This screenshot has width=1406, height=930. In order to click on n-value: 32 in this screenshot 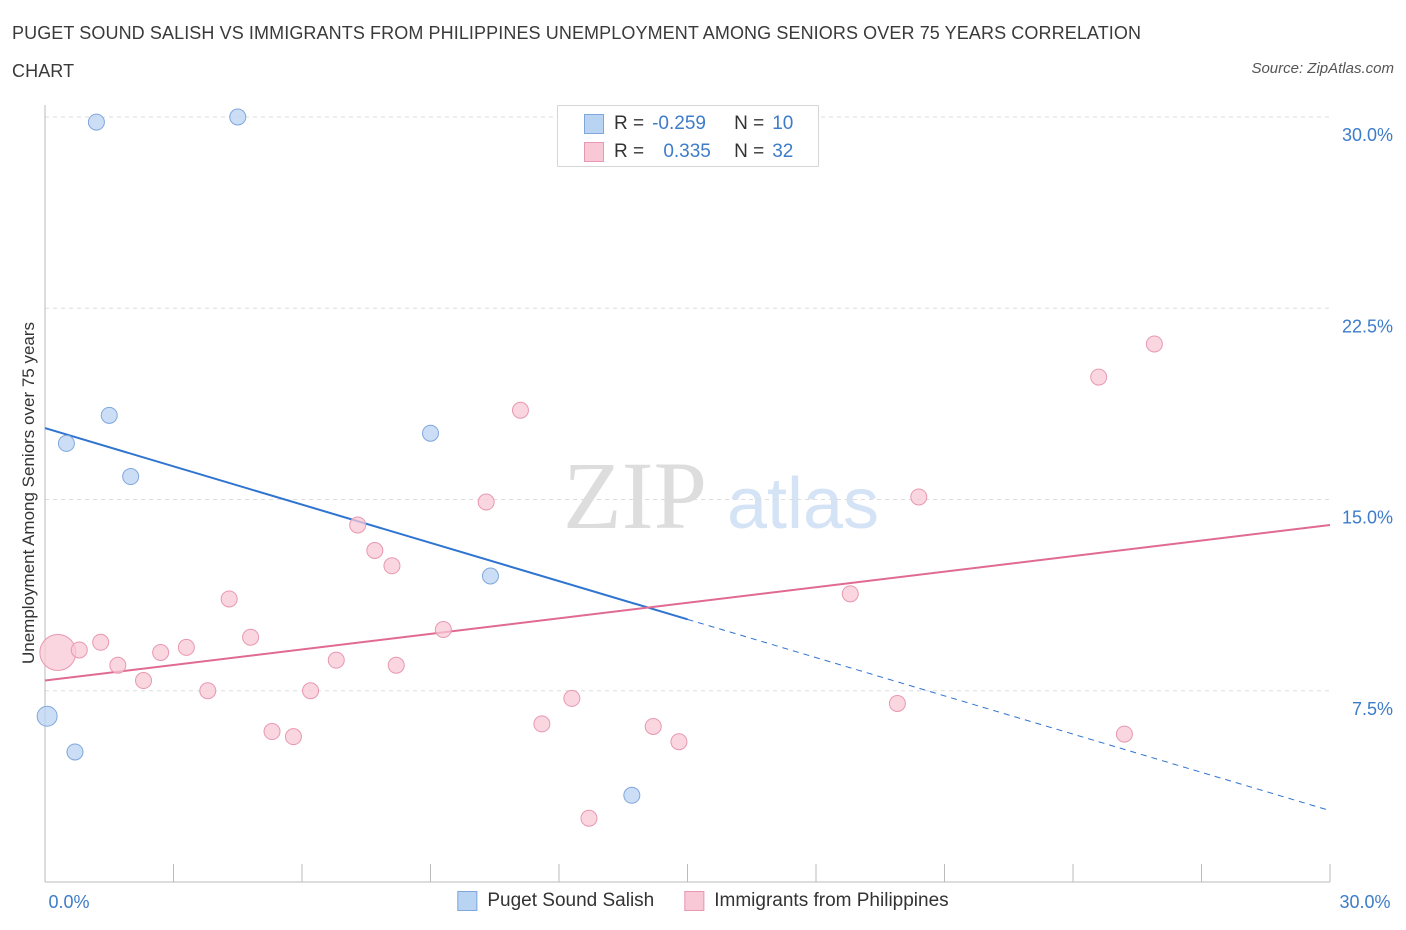, I will do `click(783, 151)`.